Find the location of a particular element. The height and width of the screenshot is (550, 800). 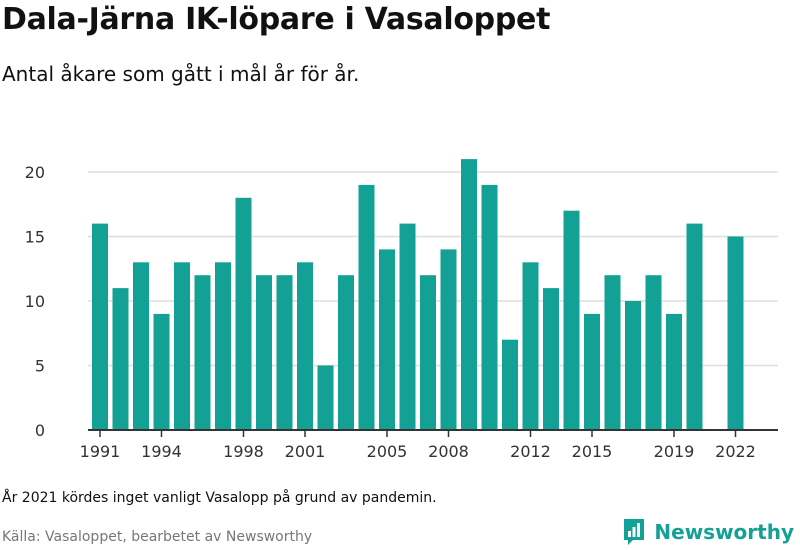

chart-subtitle: Antal åkare som gått i mål år för år. is located at coordinates (181, 74).